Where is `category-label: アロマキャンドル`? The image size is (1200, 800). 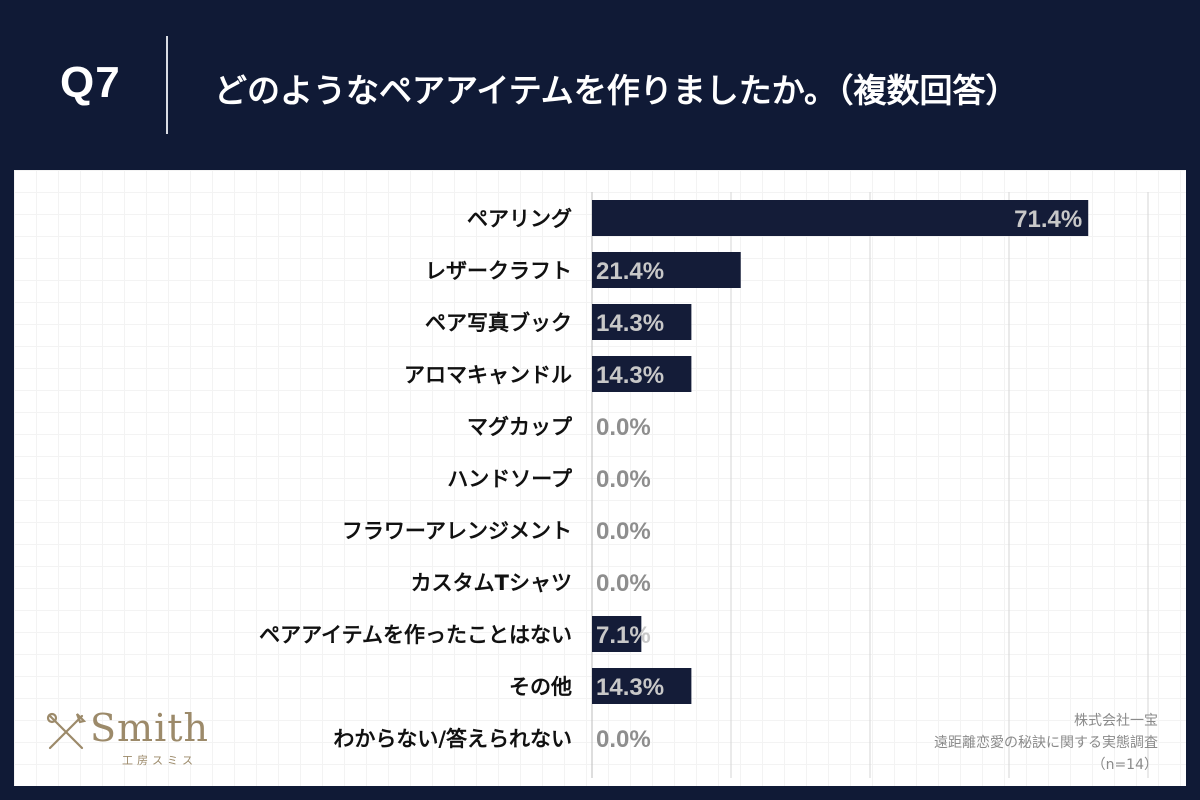
category-label: アロマキャンドル is located at coordinates (488, 375).